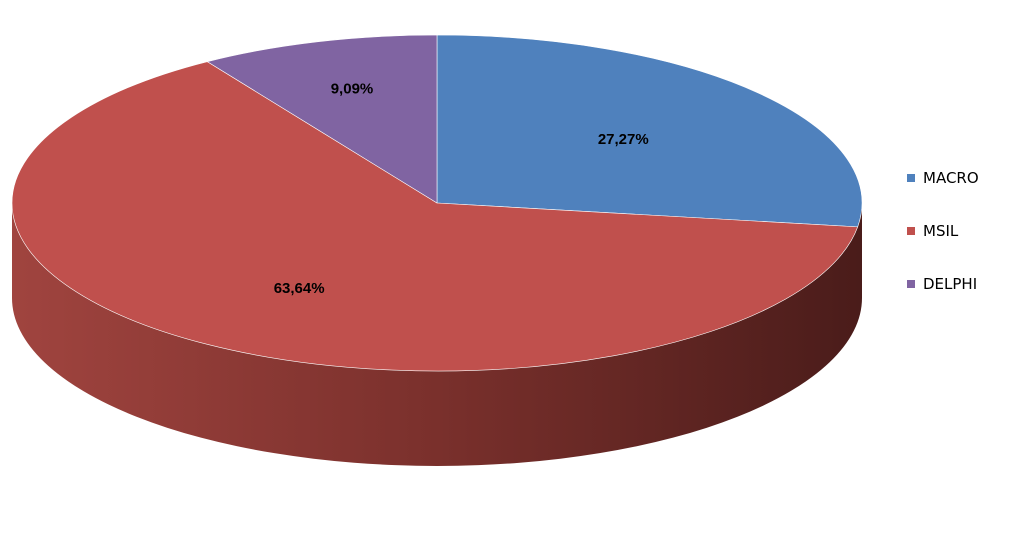 The image size is (1012, 548). I want to click on legend-swatch-msil, so click(911, 231).